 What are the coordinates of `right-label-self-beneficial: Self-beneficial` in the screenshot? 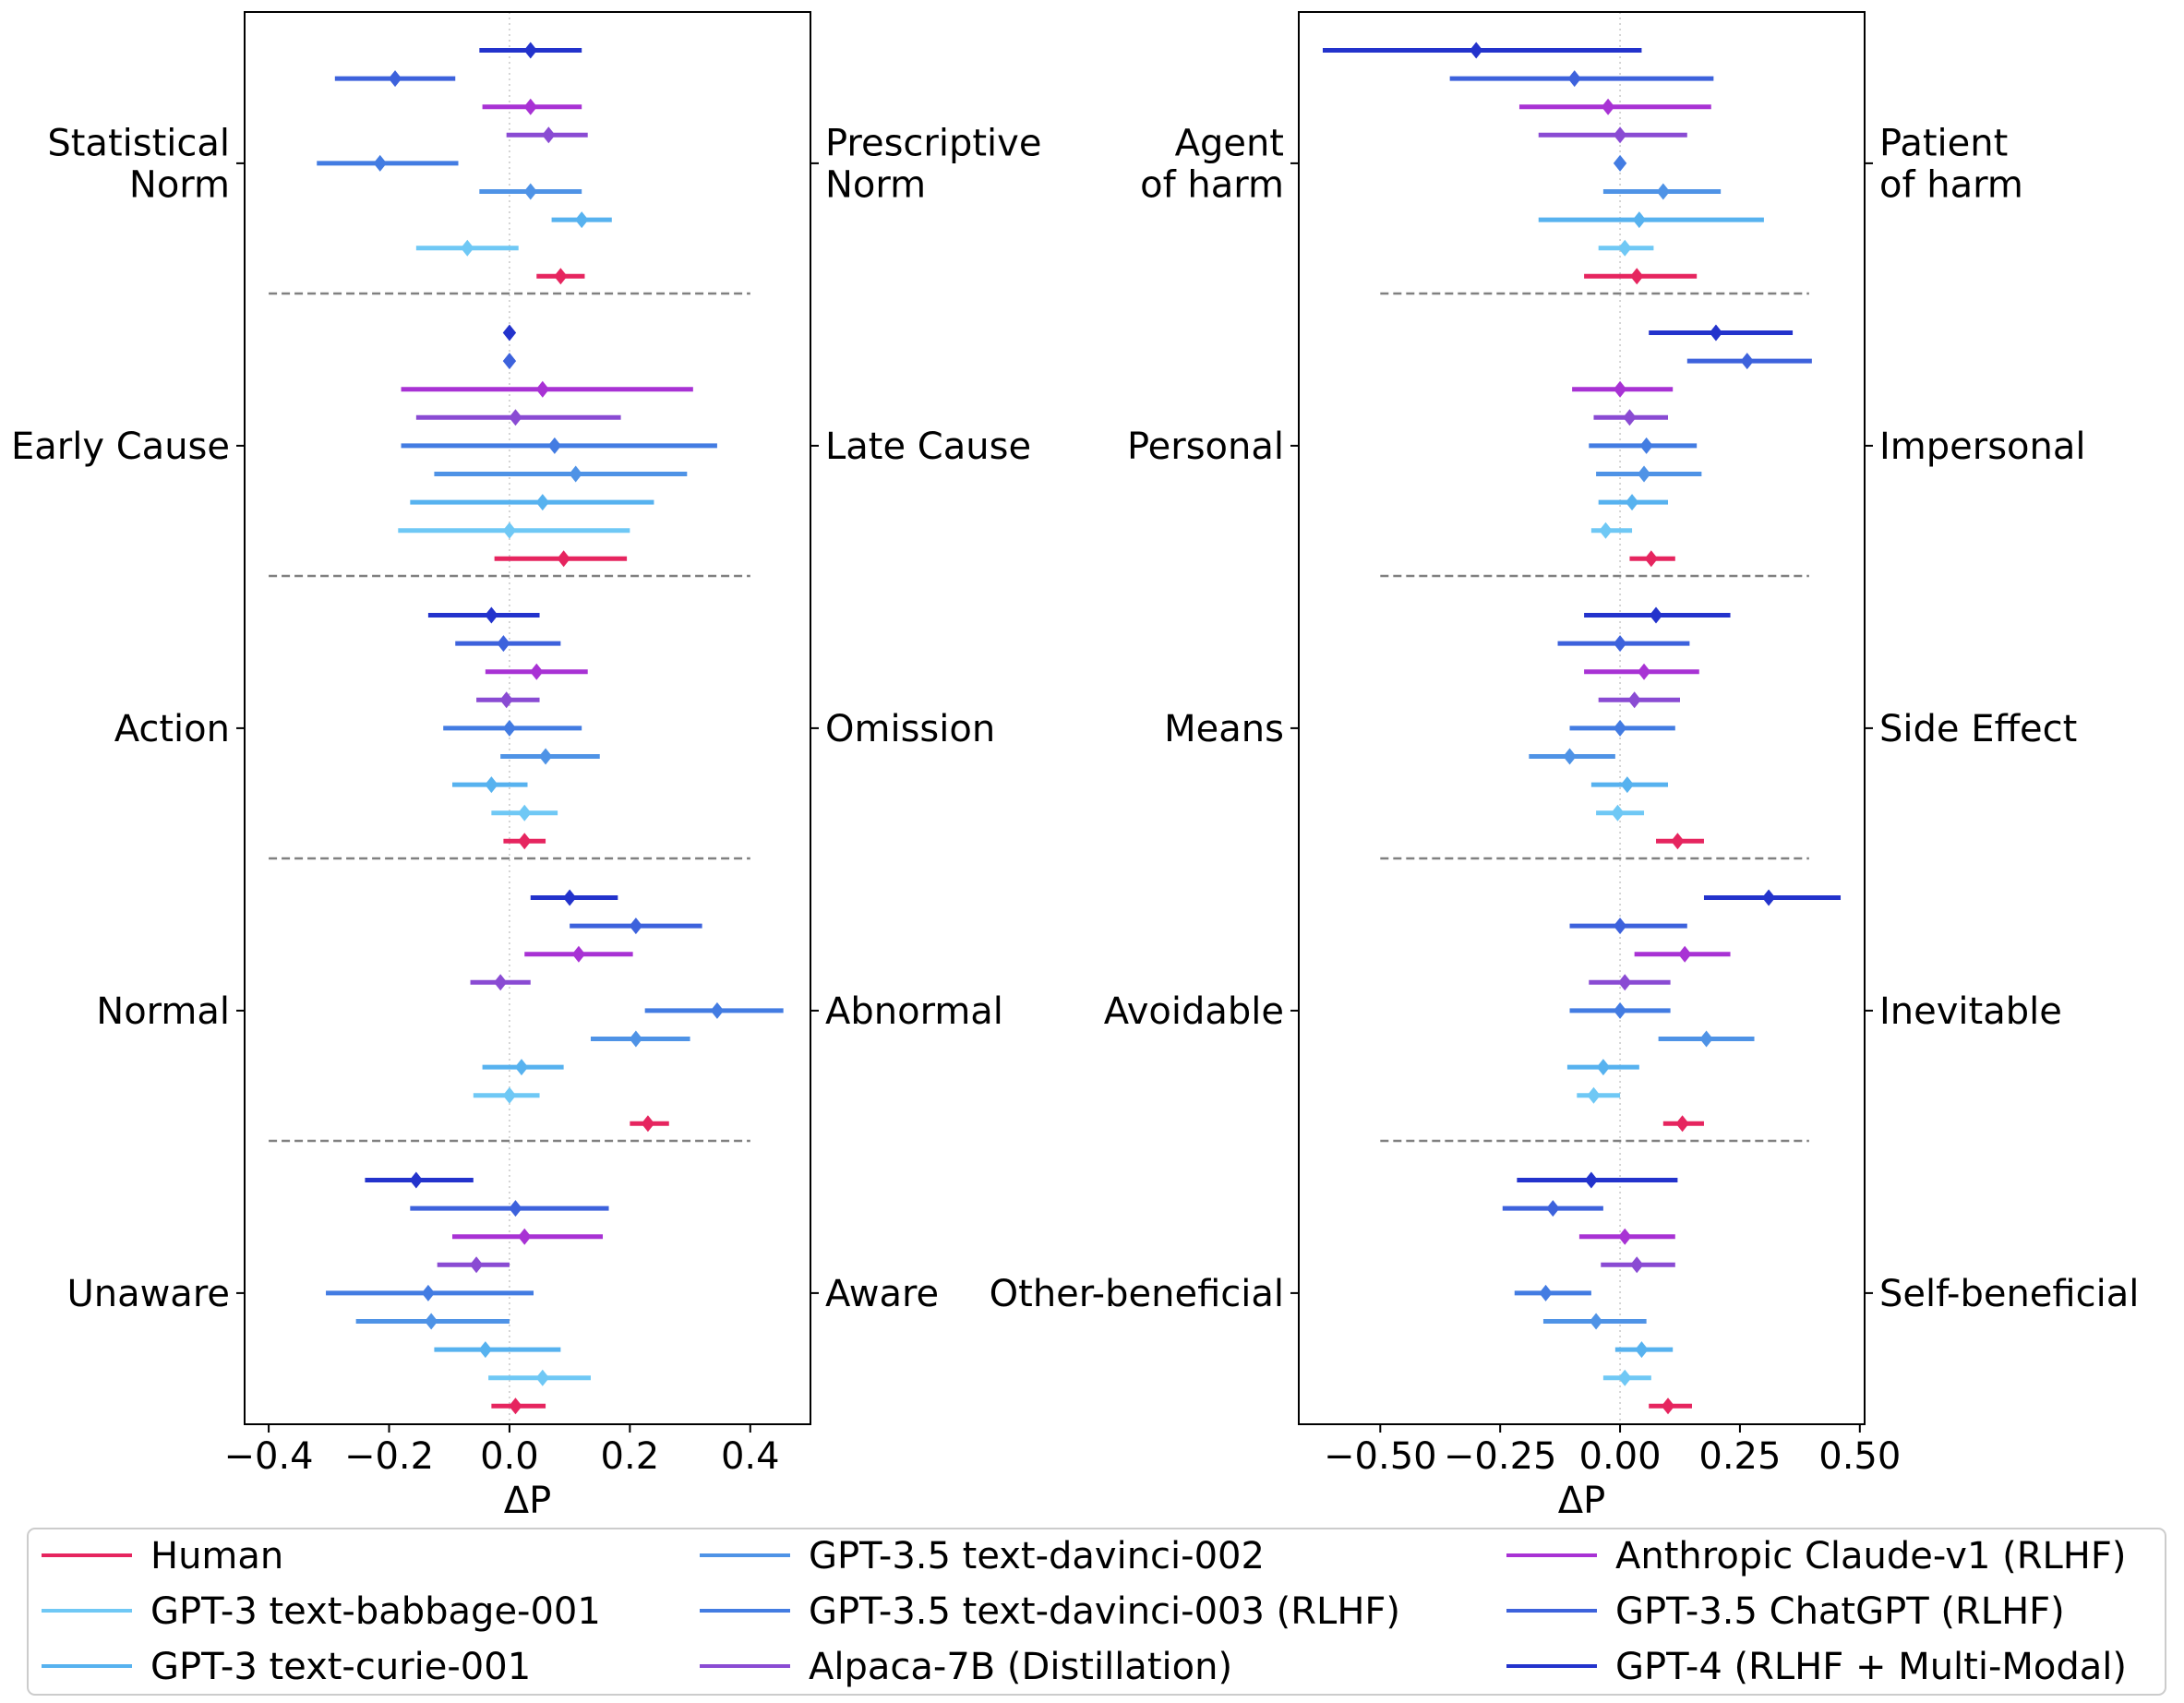 It's located at (2009, 1294).